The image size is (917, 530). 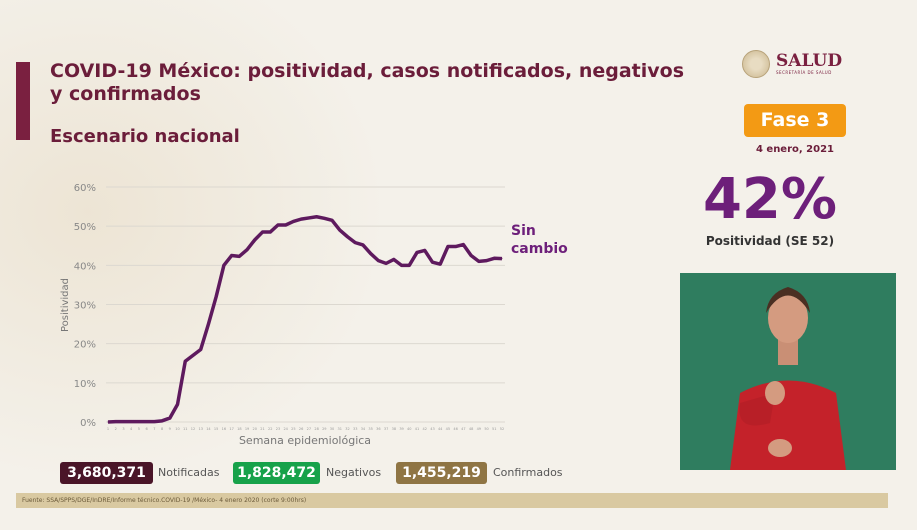 I want to click on x-tick-label: 51, so click(x=494, y=429).